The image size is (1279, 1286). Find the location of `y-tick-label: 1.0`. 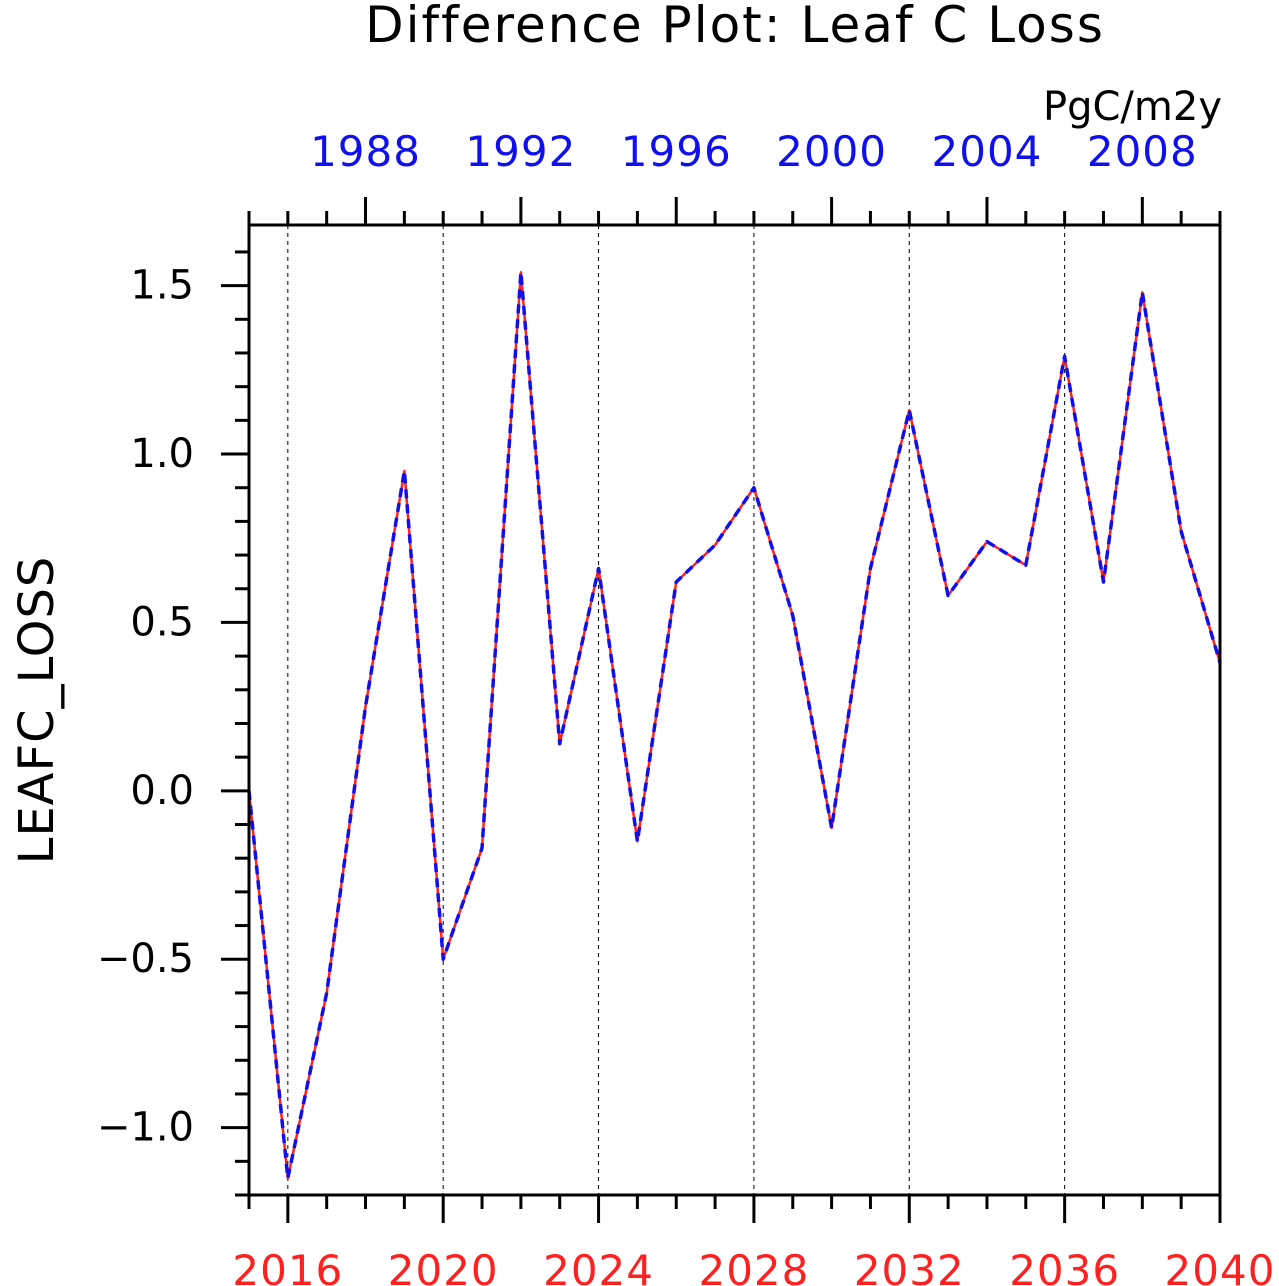

y-tick-label: 1.0 is located at coordinates (162, 454).